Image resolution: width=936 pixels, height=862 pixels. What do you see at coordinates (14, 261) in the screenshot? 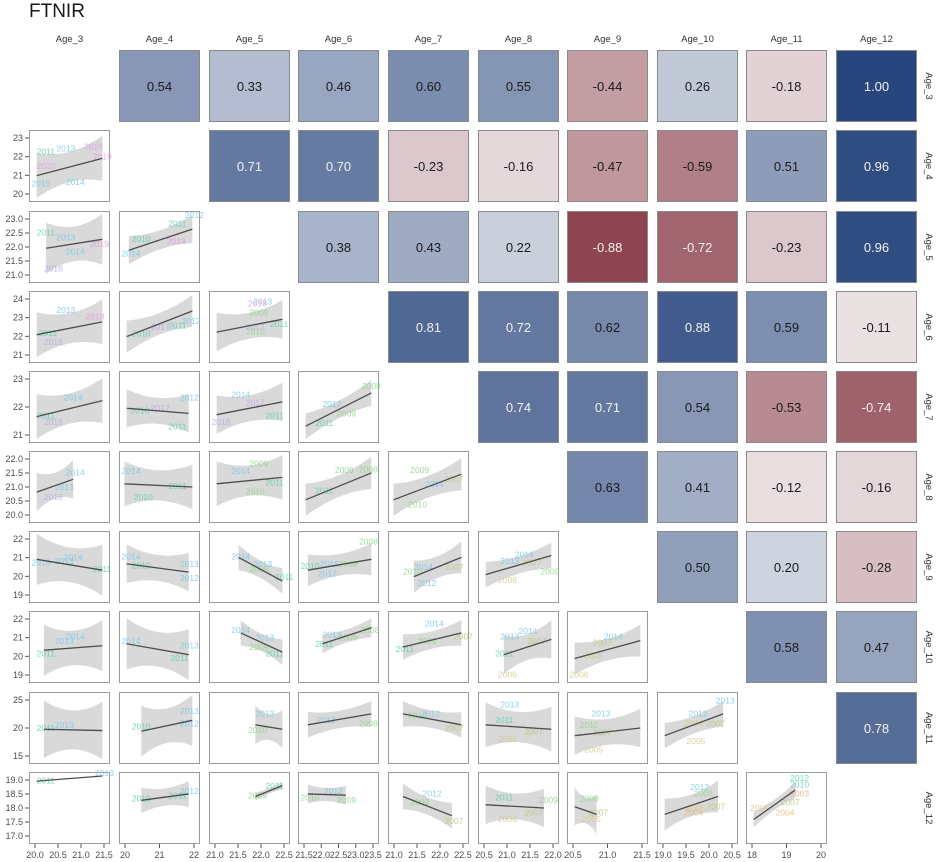
I see `y-tick-label: 21.5` at bounding box center [14, 261].